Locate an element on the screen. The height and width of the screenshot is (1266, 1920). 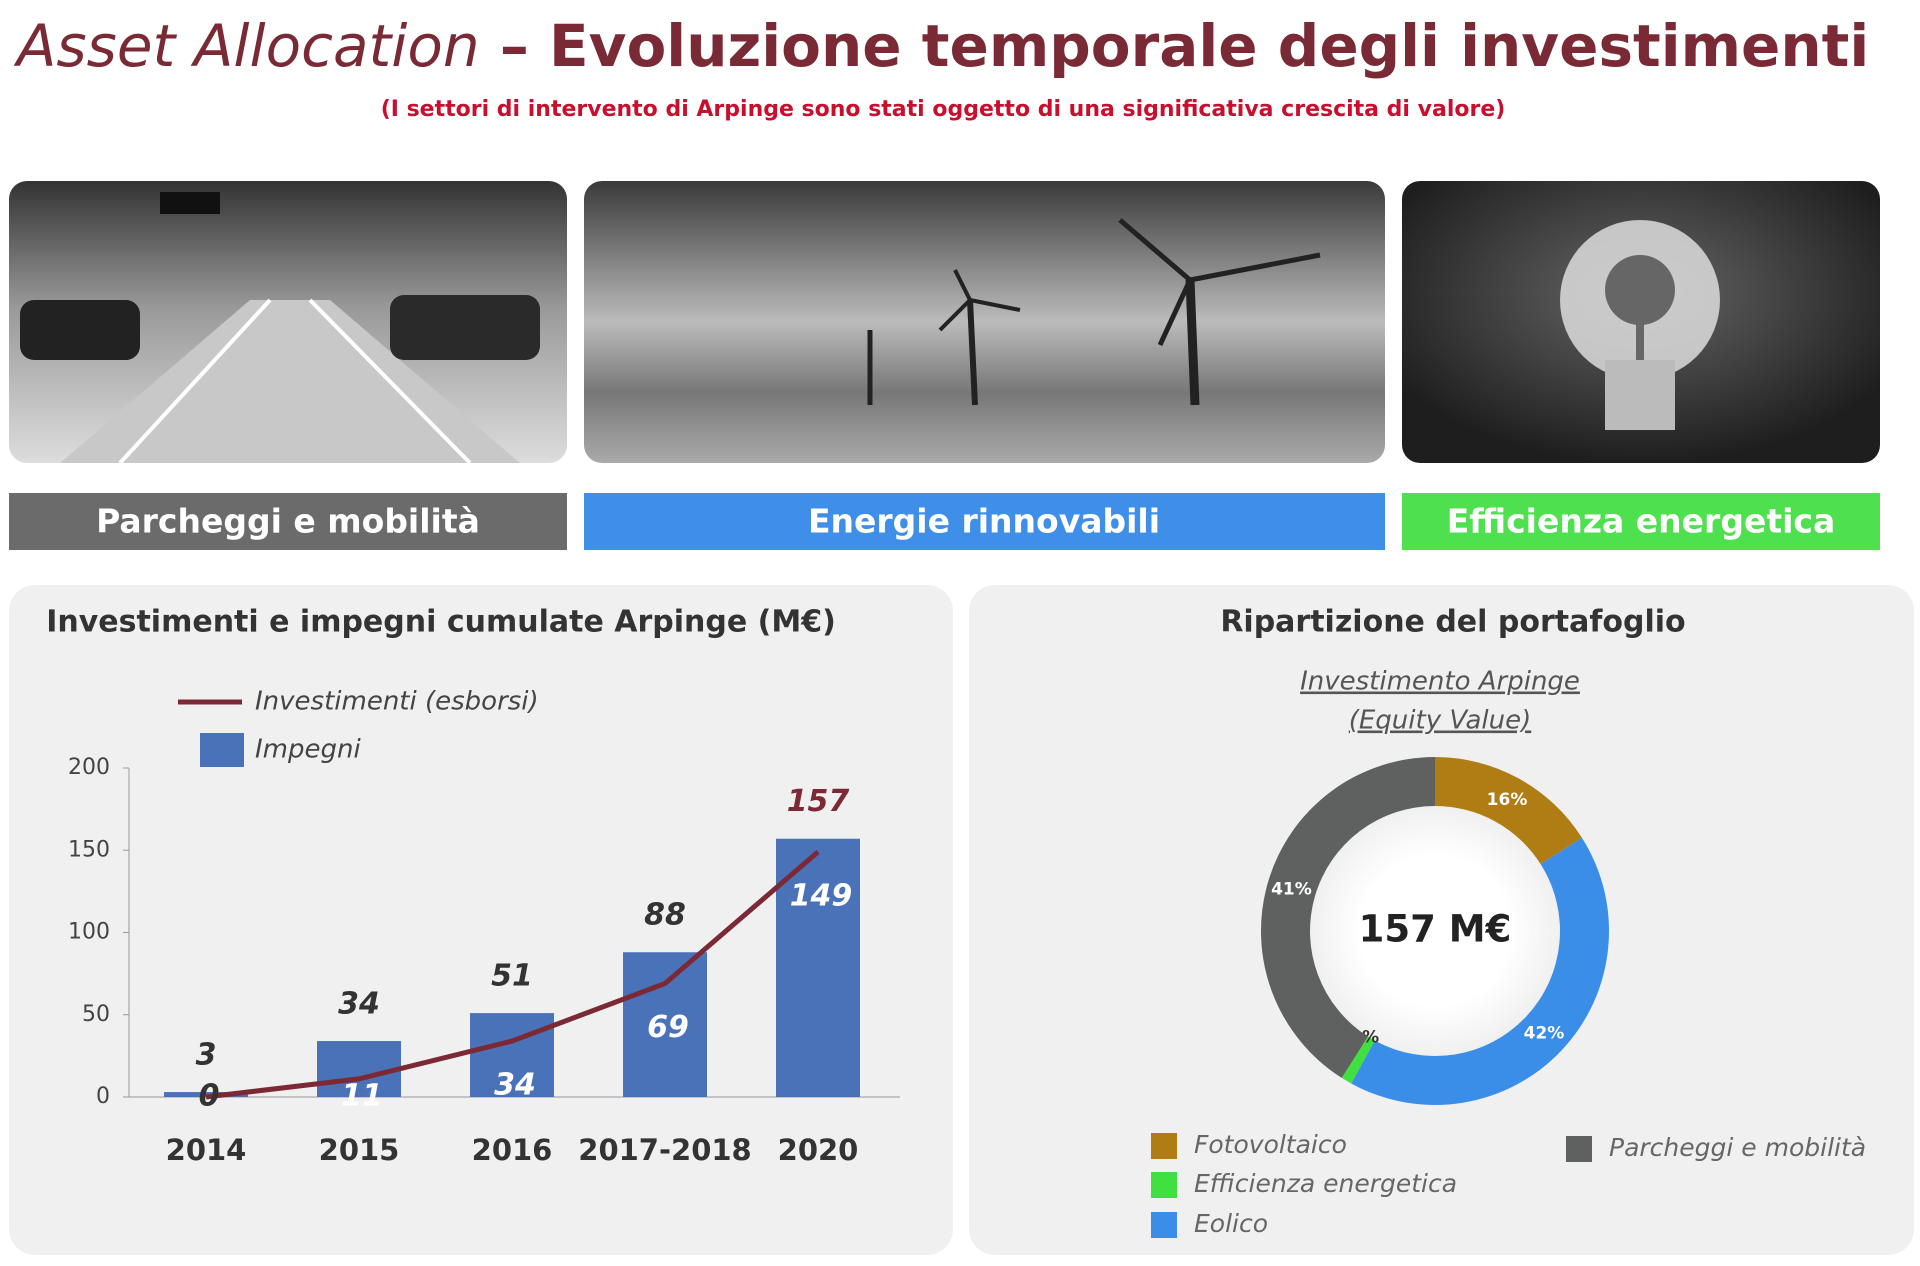
panel-label: Efficienza energetica is located at coordinates (1641, 521).